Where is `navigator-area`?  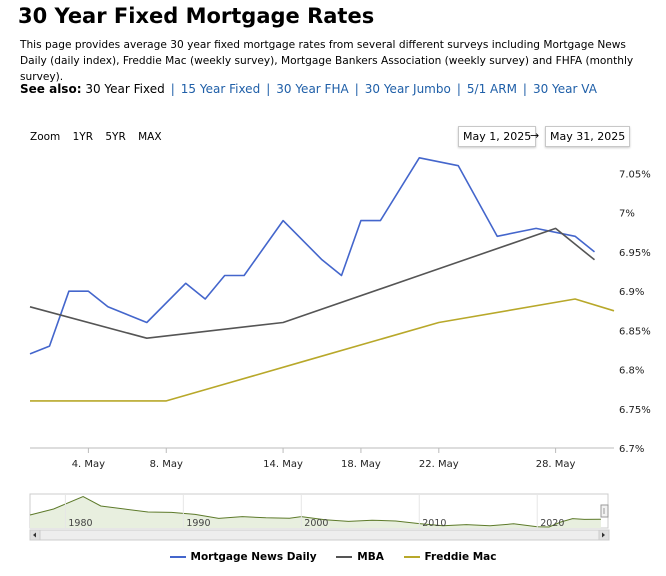
navigator-area is located at coordinates (315, 512).